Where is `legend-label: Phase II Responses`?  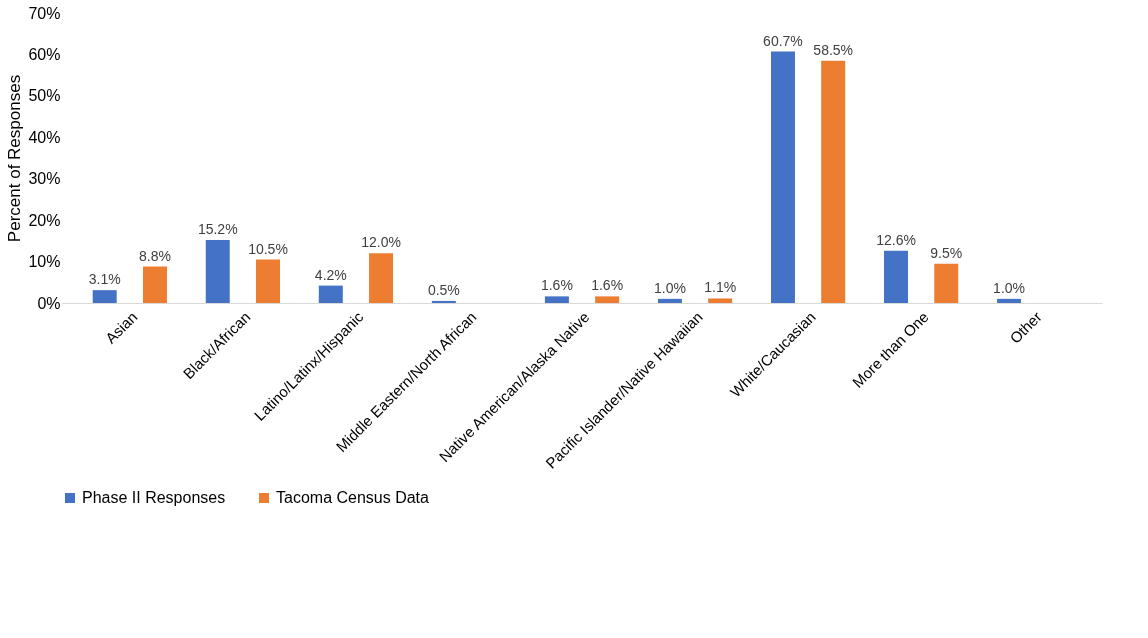
legend-label: Phase II Responses is located at coordinates (154, 497).